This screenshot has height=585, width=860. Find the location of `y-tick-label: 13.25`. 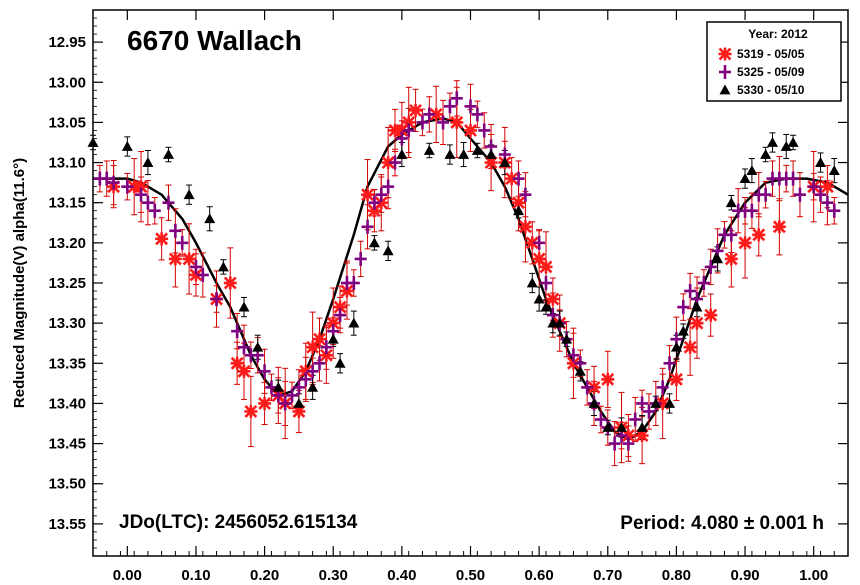

y-tick-label: 13.25 is located at coordinates (67, 283).